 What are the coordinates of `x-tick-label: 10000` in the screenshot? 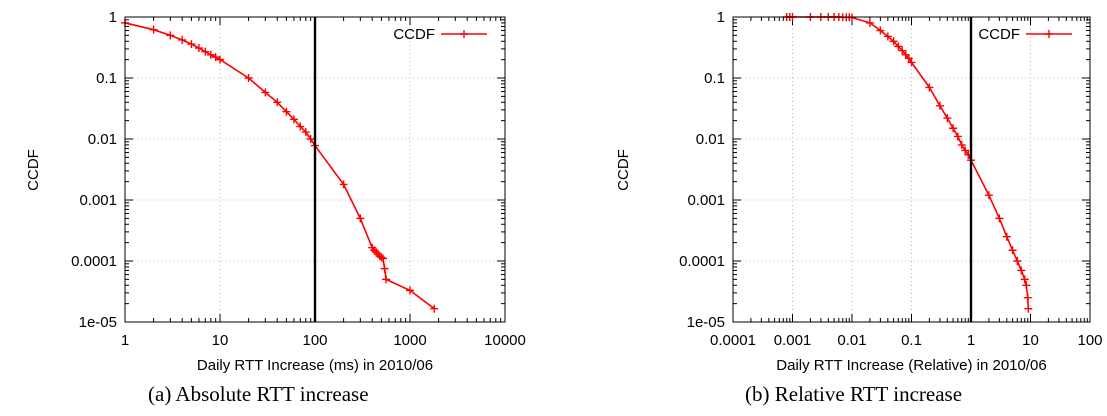 It's located at (505, 340).